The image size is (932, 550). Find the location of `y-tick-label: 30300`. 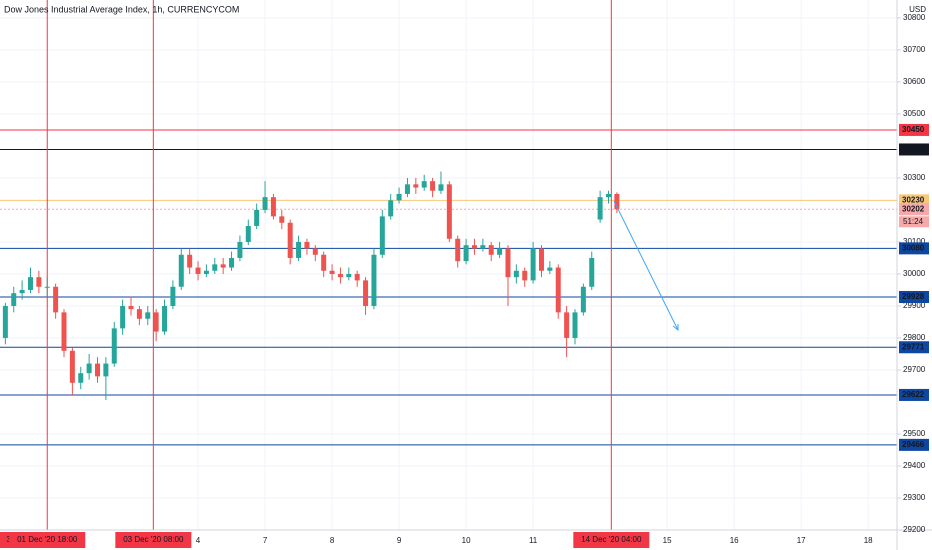

y-tick-label: 30300 is located at coordinates (914, 177).